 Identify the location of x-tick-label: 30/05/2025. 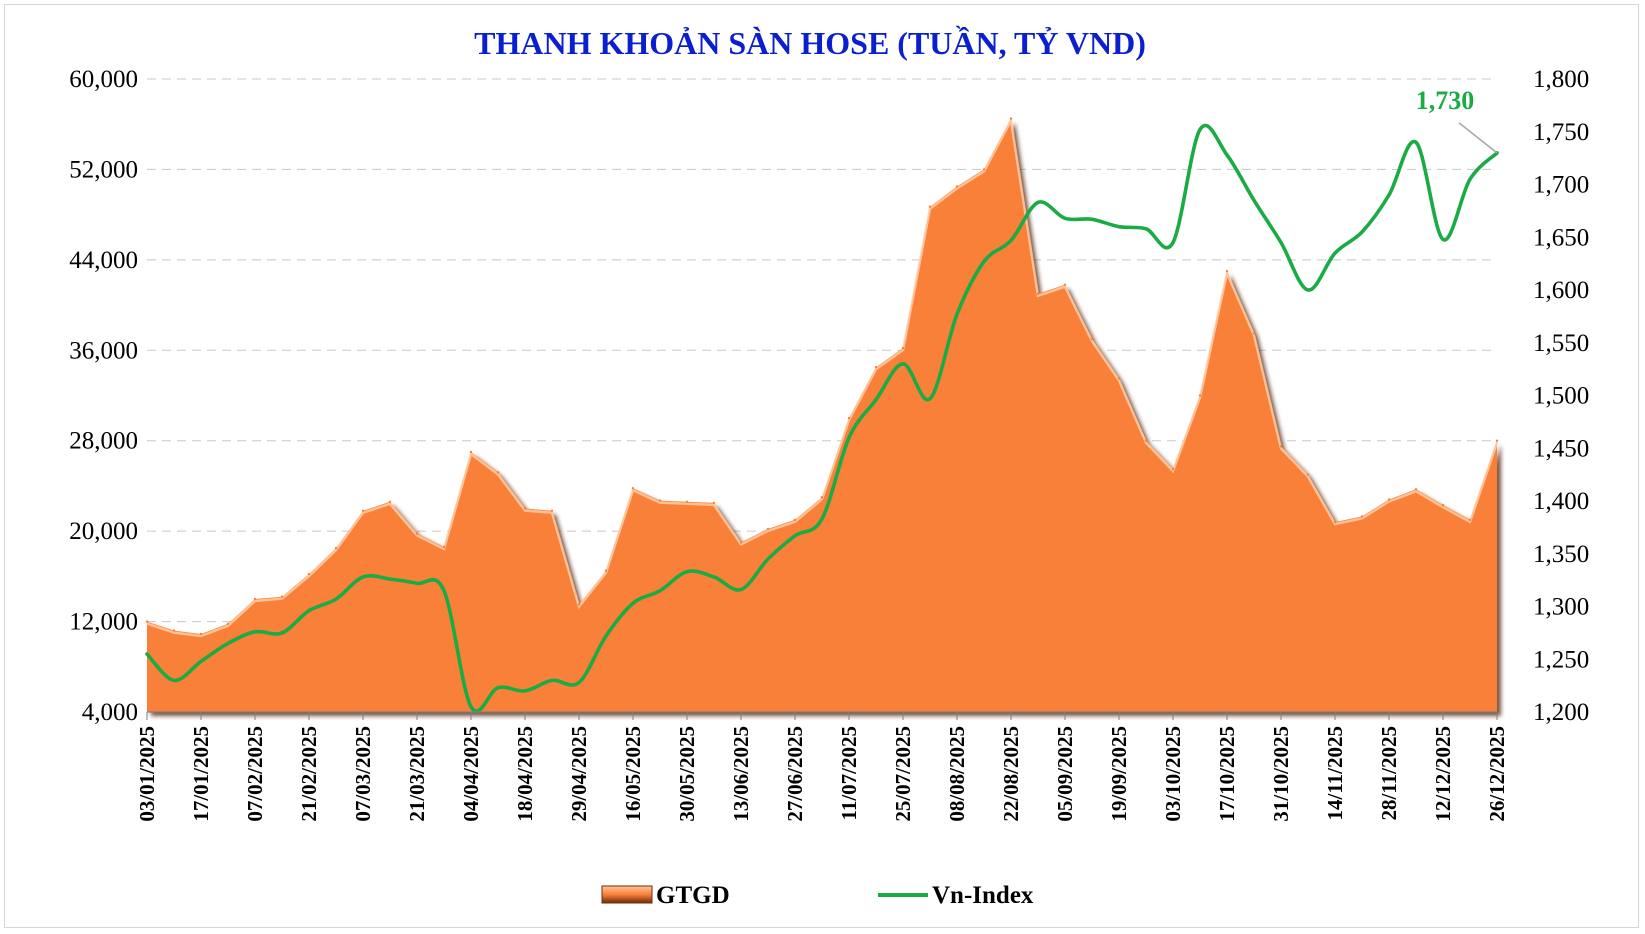
(687, 774).